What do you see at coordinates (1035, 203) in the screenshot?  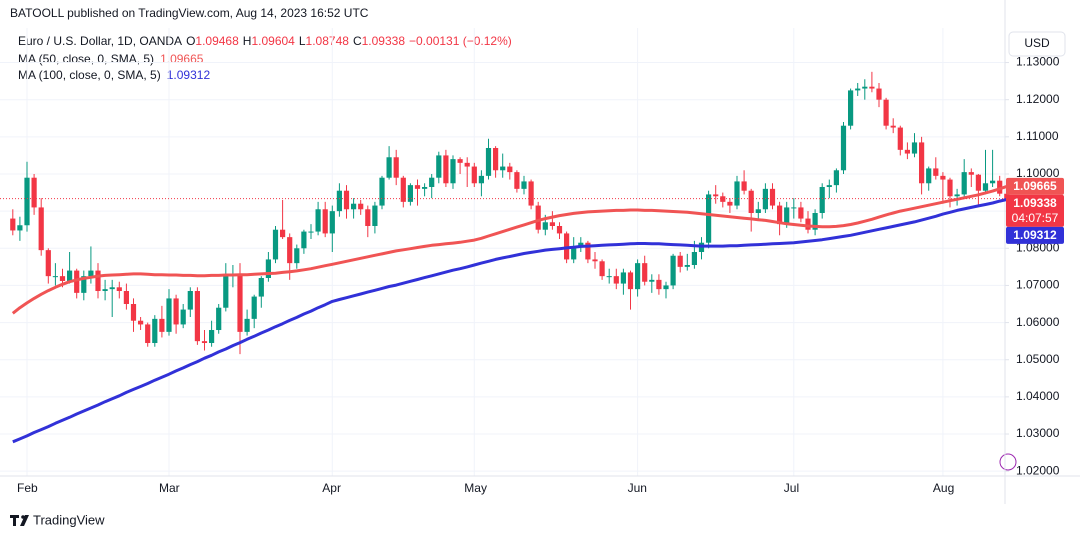 I see `price-tag-label: 1.09338` at bounding box center [1035, 203].